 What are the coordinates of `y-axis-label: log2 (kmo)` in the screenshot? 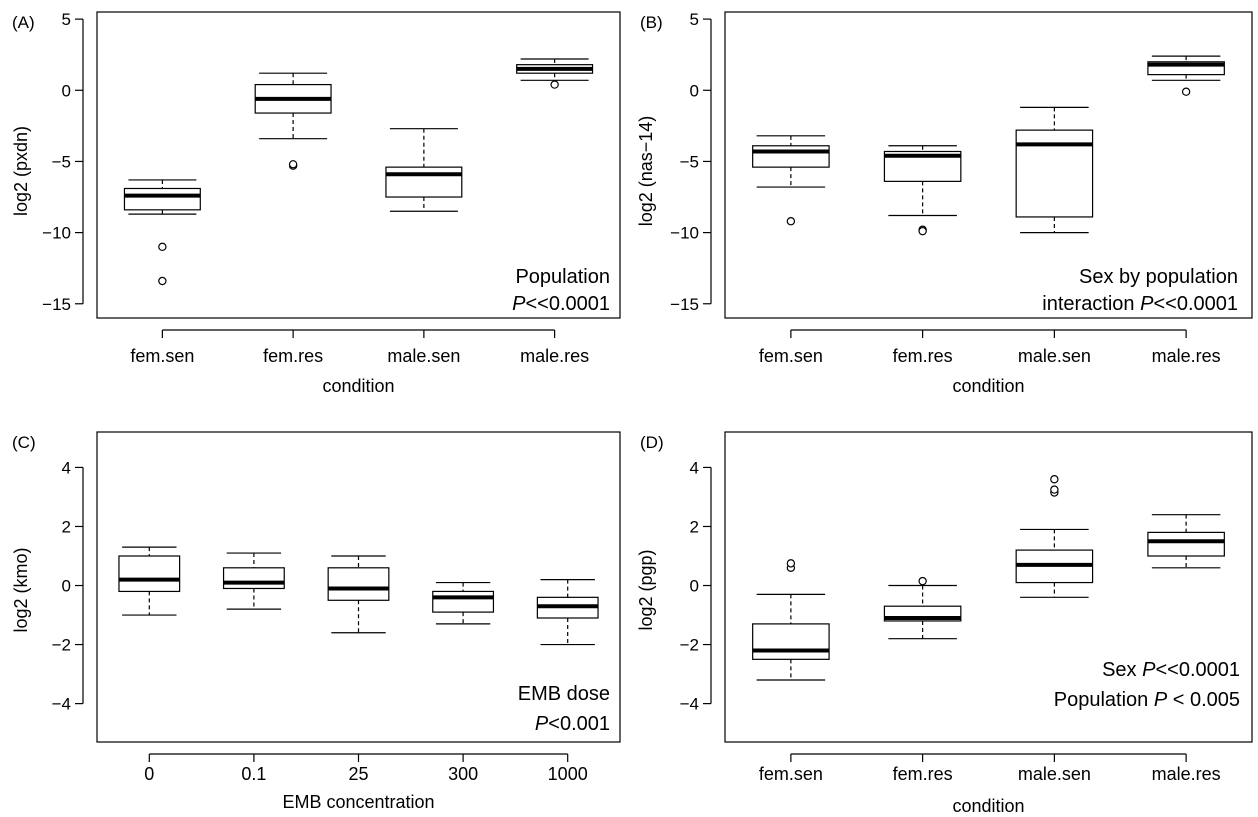 It's located at (21, 589).